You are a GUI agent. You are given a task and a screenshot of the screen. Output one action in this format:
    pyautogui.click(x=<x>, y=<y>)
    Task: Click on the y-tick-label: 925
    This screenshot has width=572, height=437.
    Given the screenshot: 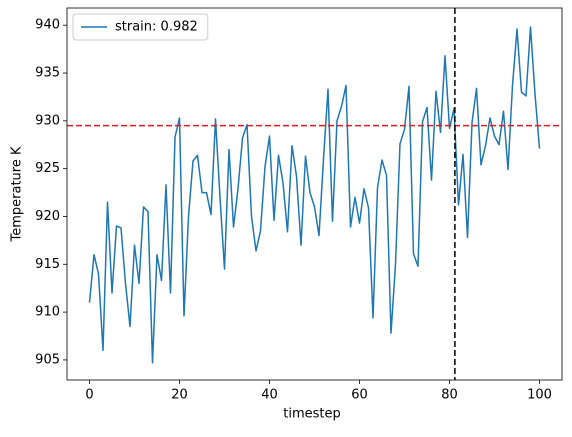 What is the action you would take?
    pyautogui.click(x=47, y=168)
    